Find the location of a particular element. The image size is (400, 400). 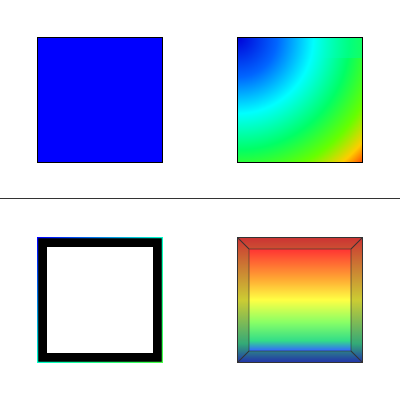

grid-inner-area is located at coordinates (100, 300).